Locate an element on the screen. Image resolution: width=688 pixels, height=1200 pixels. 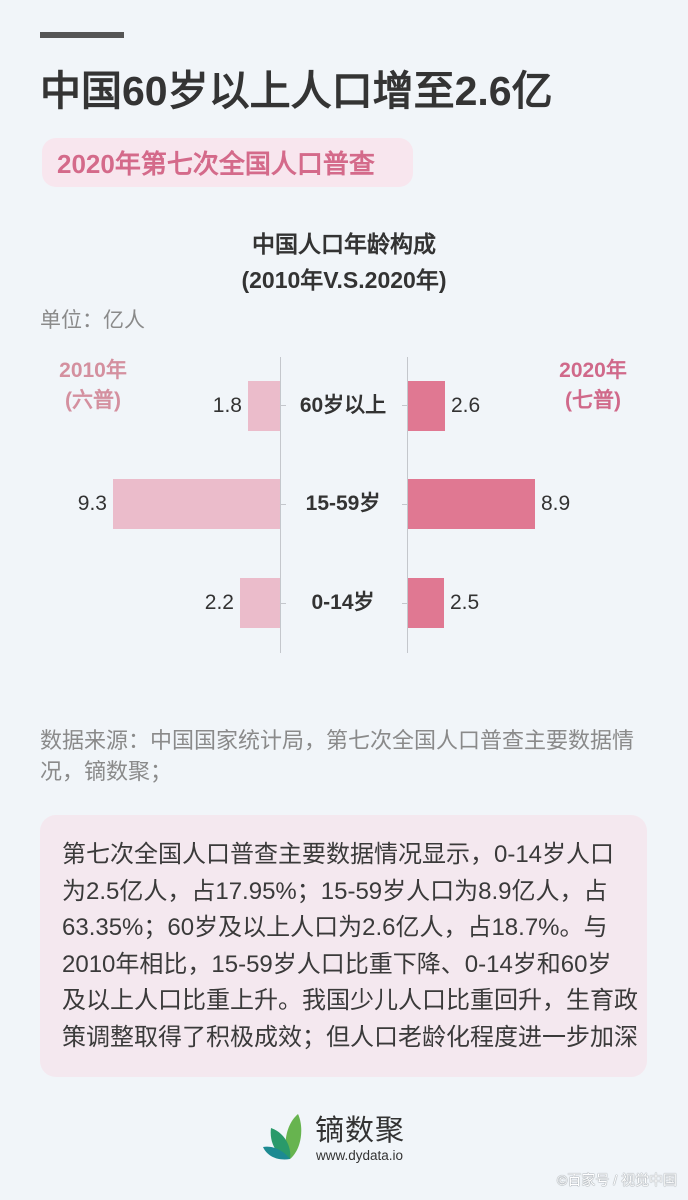
summary-line: 2010年相比，15-59岁人口比重下降、0-14岁和60岁 is located at coordinates (337, 964).